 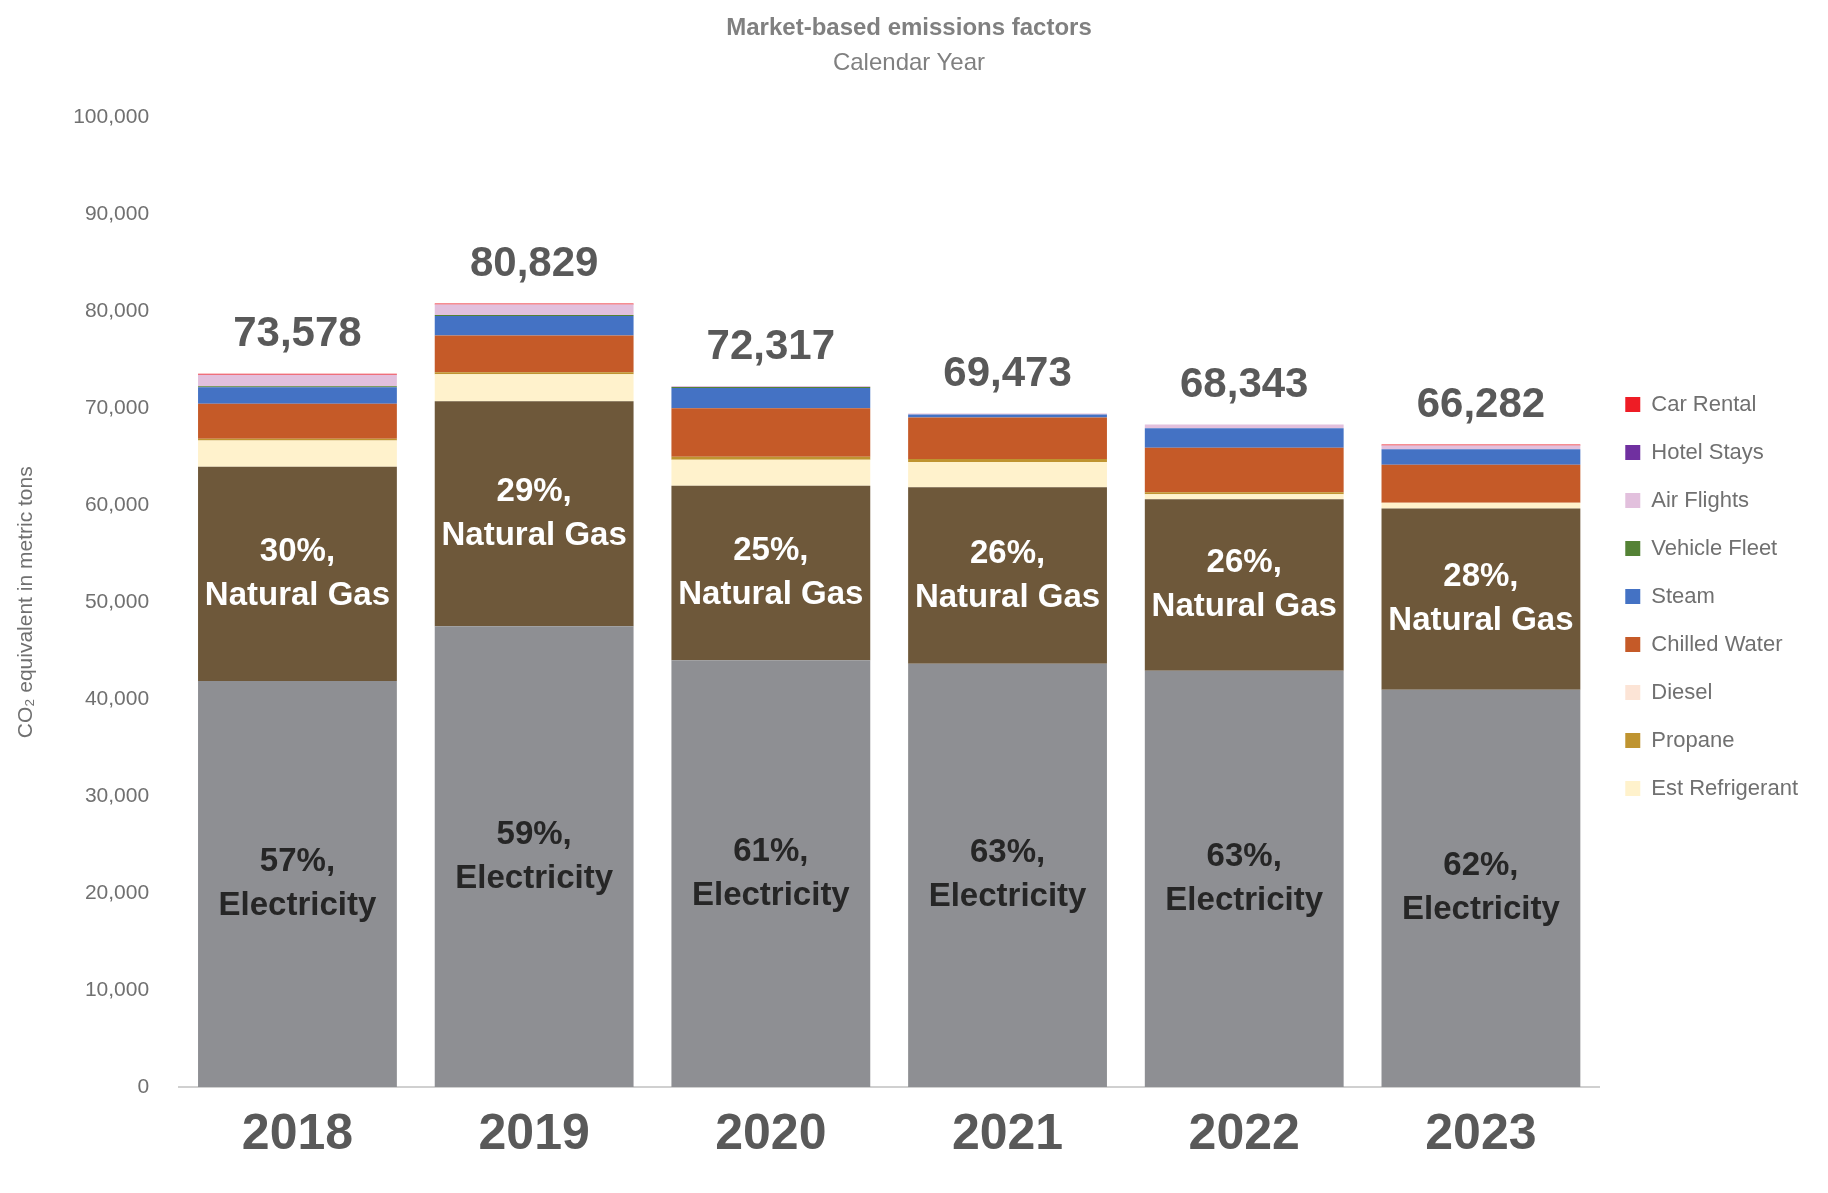 I want to click on x-tick-label: 2023, so click(x=1481, y=1131).